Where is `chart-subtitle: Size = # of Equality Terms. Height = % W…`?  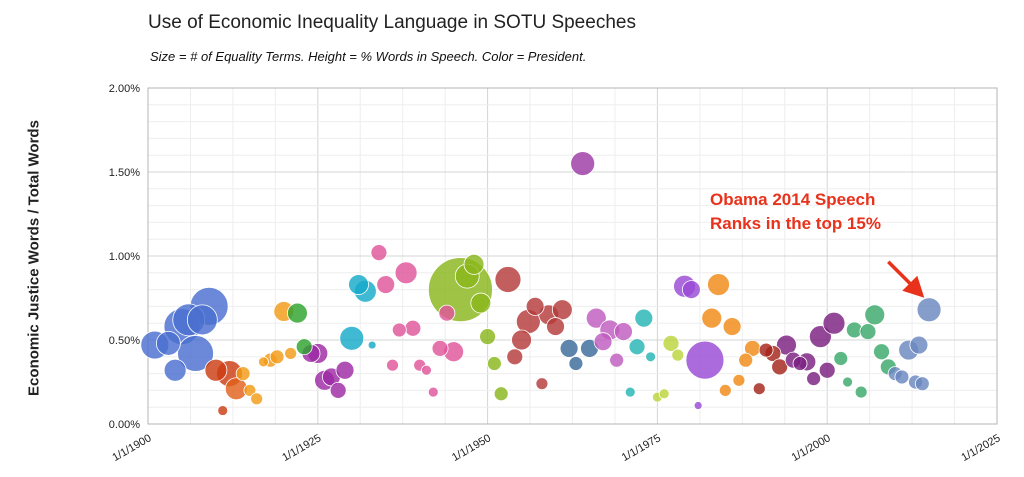
chart-subtitle: Size = # of Equality Terms. Height = % W… is located at coordinates (368, 56).